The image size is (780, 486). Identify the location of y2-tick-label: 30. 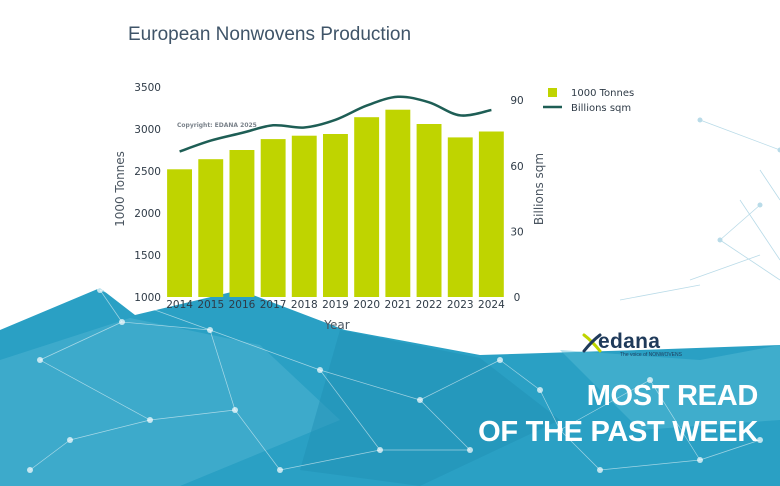
(516, 232).